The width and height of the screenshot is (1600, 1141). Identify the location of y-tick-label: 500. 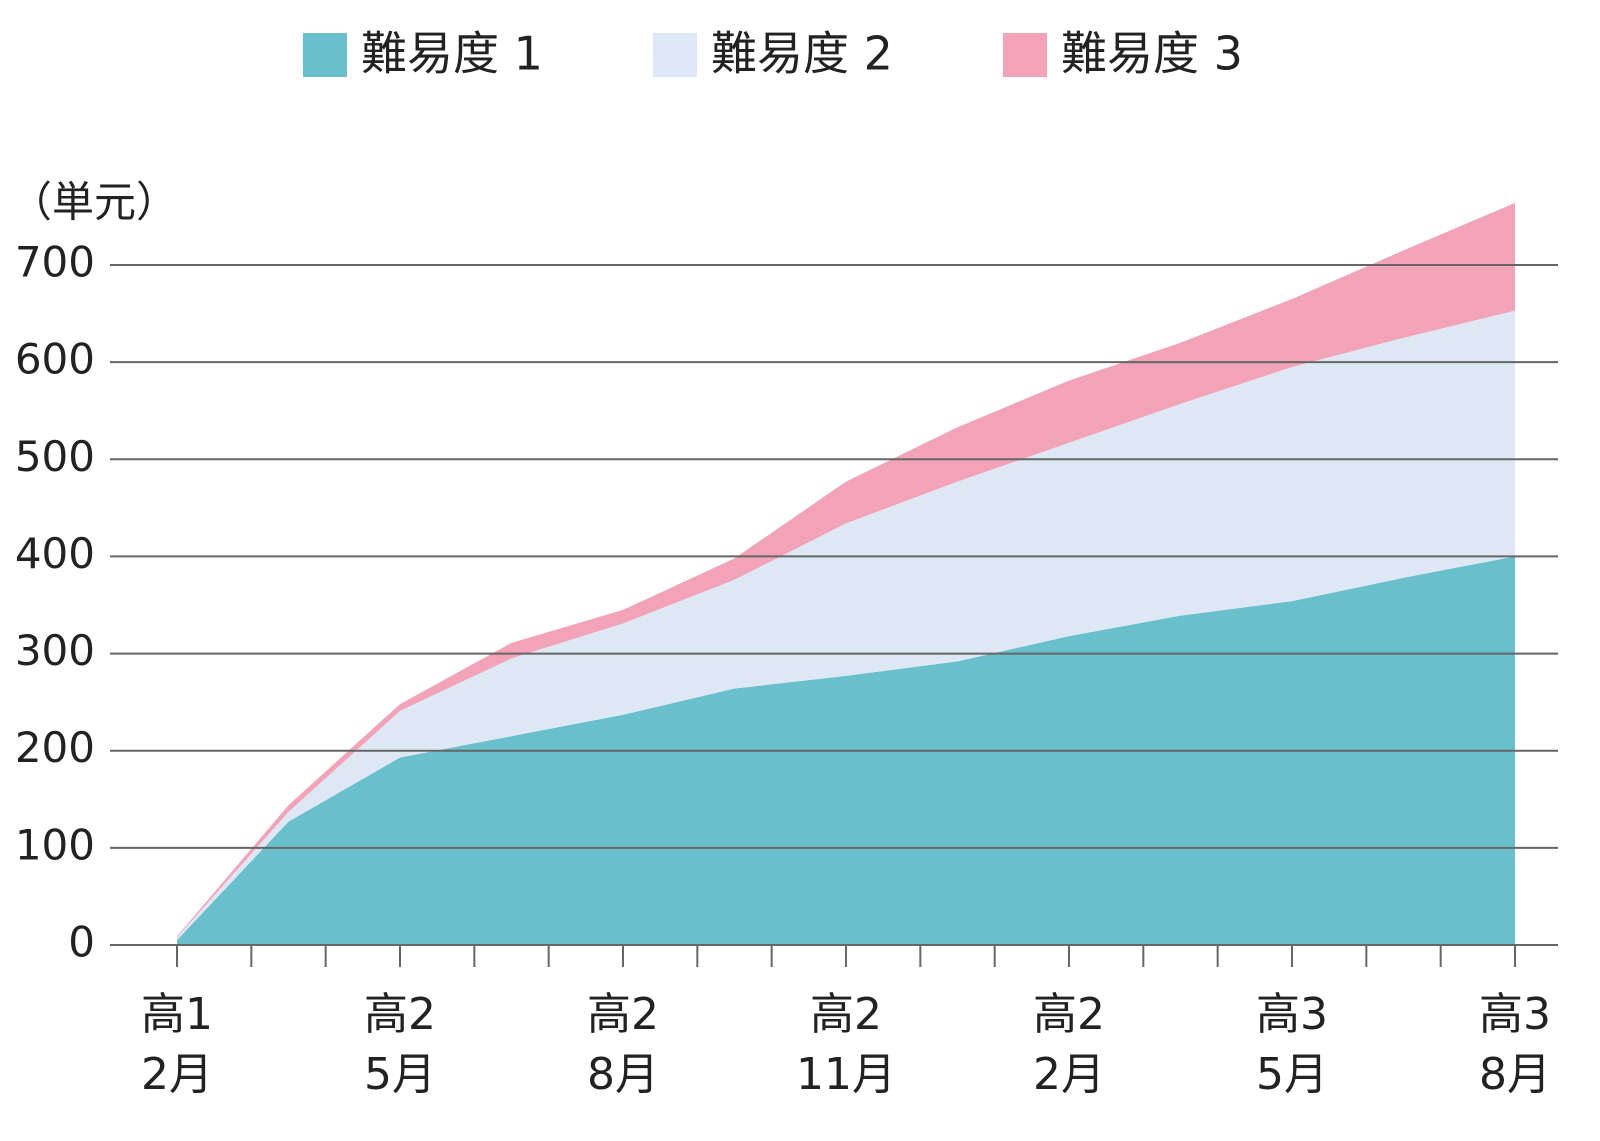
(55, 456).